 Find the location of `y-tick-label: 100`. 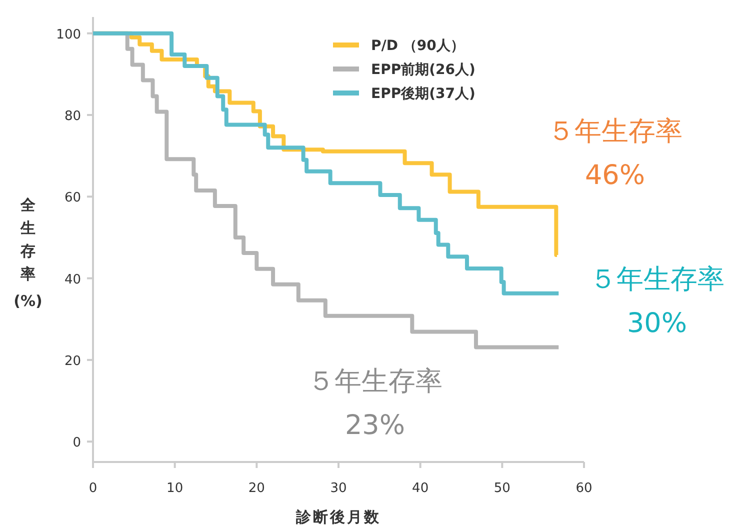

y-tick-label: 100 is located at coordinates (68, 34).